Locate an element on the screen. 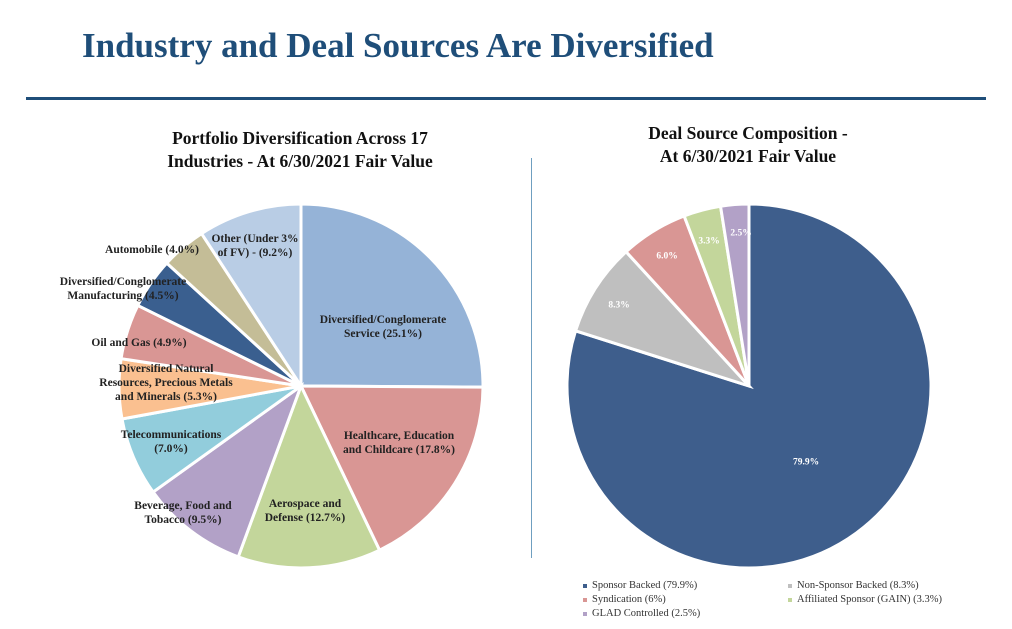  legend-item-non-sponsor-backed: Non-Sponsor Backed (8.3%) is located at coordinates (853, 585).